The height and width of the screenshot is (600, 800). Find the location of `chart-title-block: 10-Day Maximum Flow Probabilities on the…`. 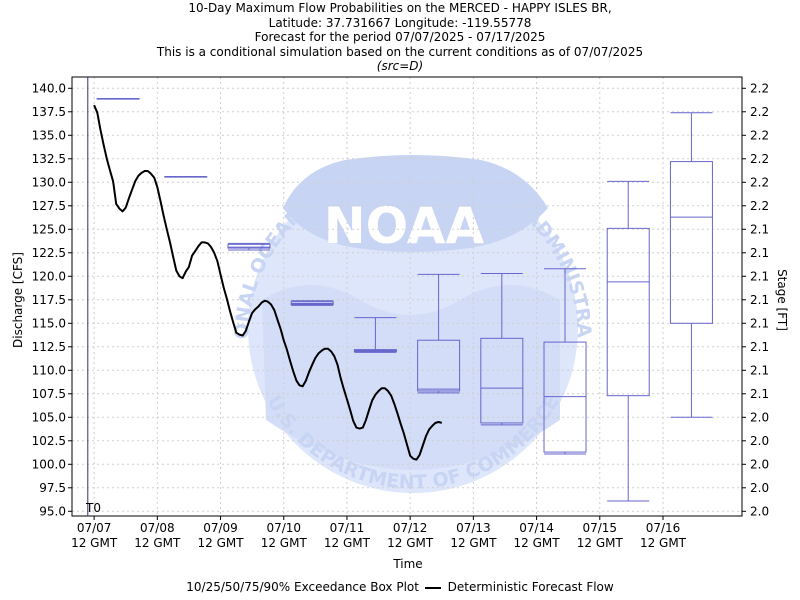

chart-title-block: 10-Day Maximum Flow Probabilities on the… is located at coordinates (400, 37).